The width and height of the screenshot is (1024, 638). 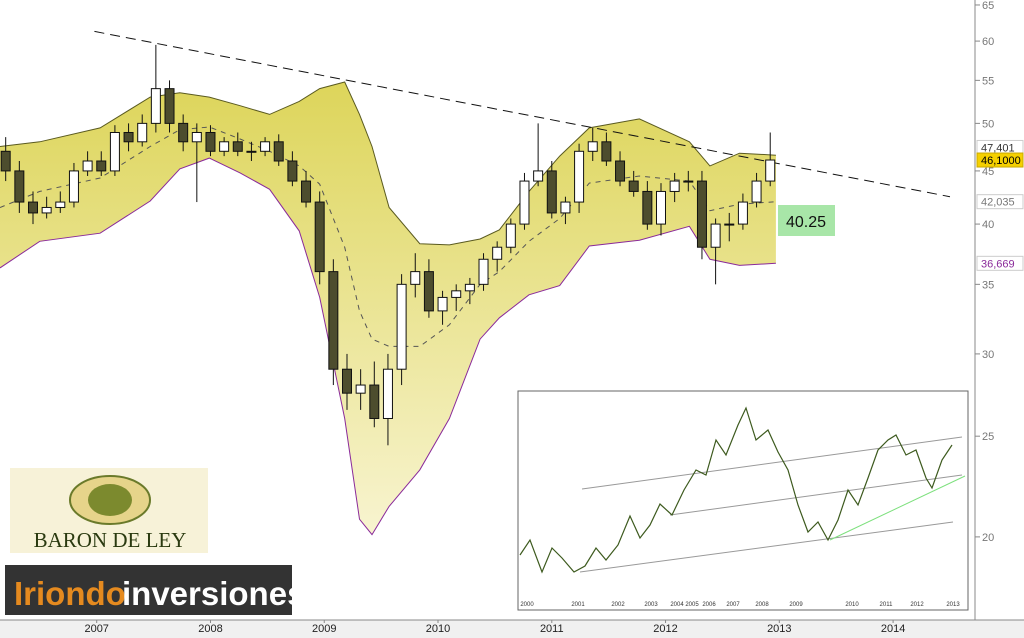 What do you see at coordinates (998, 148) in the screenshot?
I see `price-tag-label: 47,401` at bounding box center [998, 148].